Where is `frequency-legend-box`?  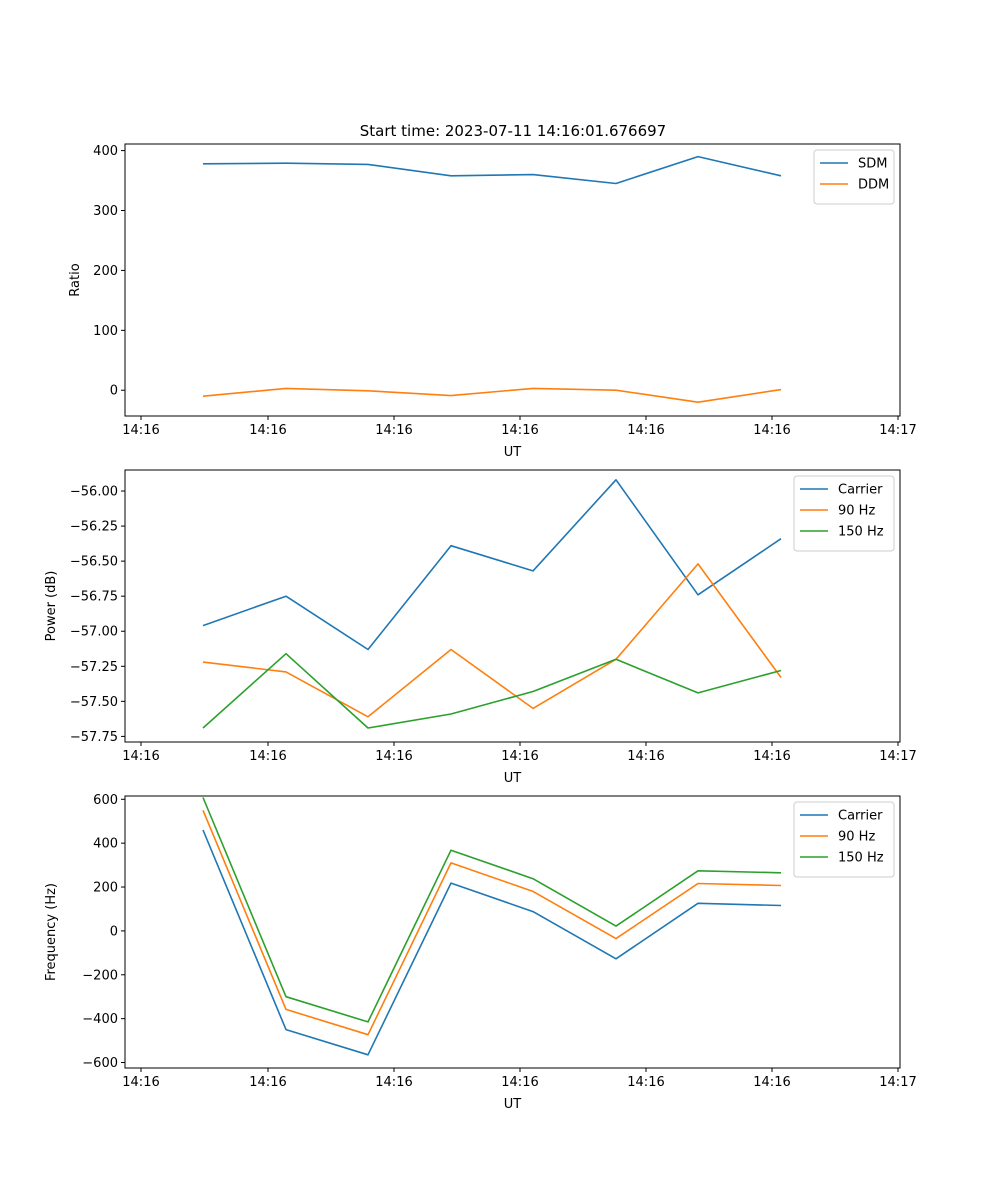
frequency-legend-box is located at coordinates (844, 839).